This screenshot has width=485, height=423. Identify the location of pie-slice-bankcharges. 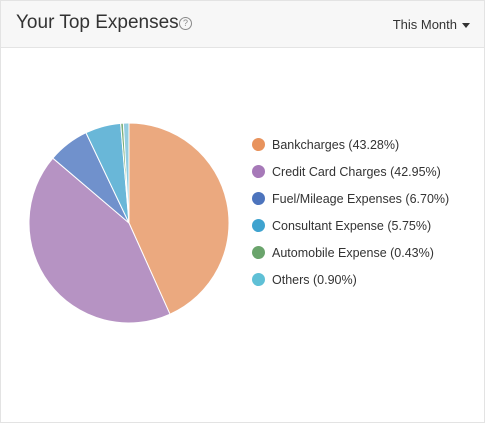
(179, 218).